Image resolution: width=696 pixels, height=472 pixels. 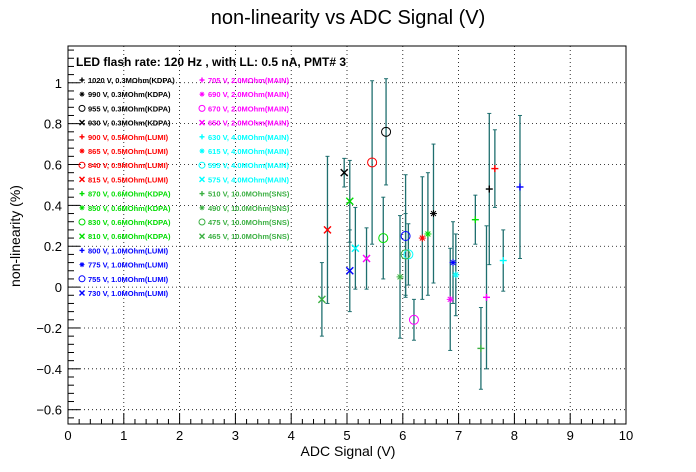 I want to click on y-tick-label: 0.8, so click(x=53, y=124).